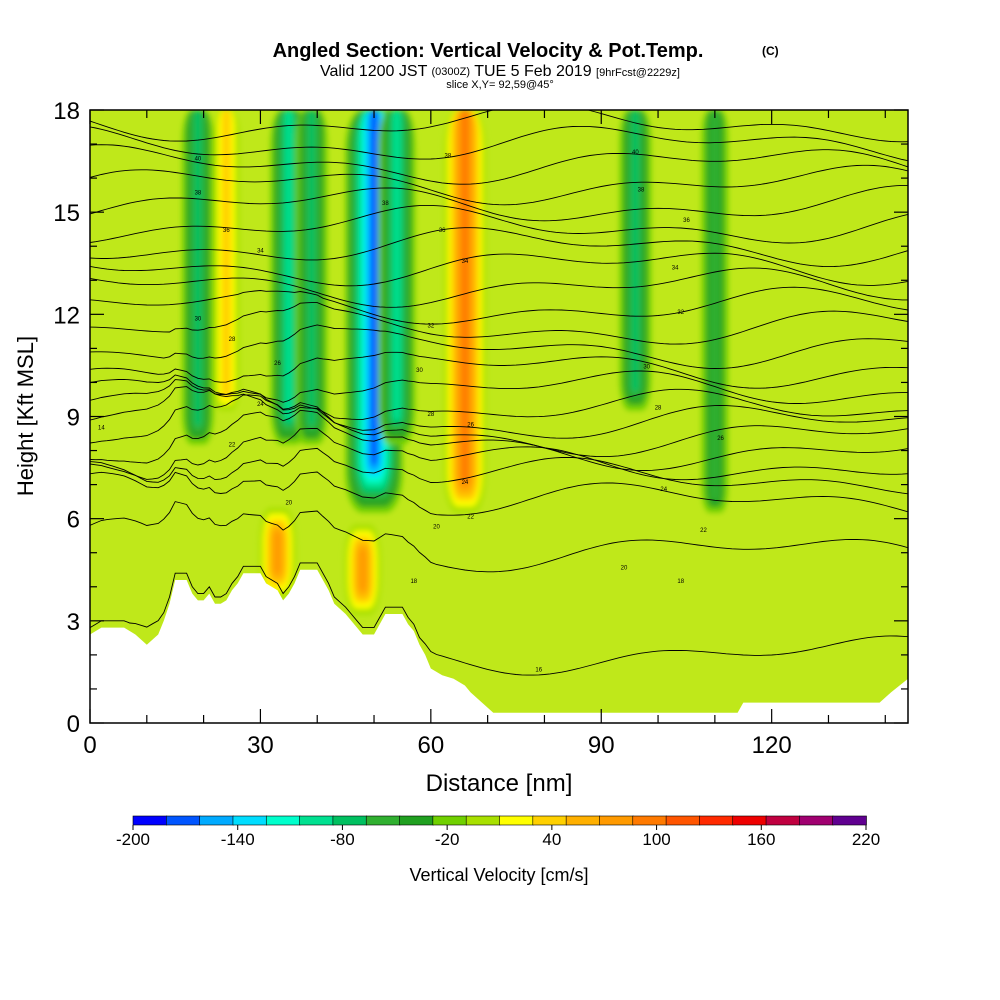  What do you see at coordinates (374, 71) in the screenshot?
I see `valid-prefix: Valid 1200 JST` at bounding box center [374, 71].